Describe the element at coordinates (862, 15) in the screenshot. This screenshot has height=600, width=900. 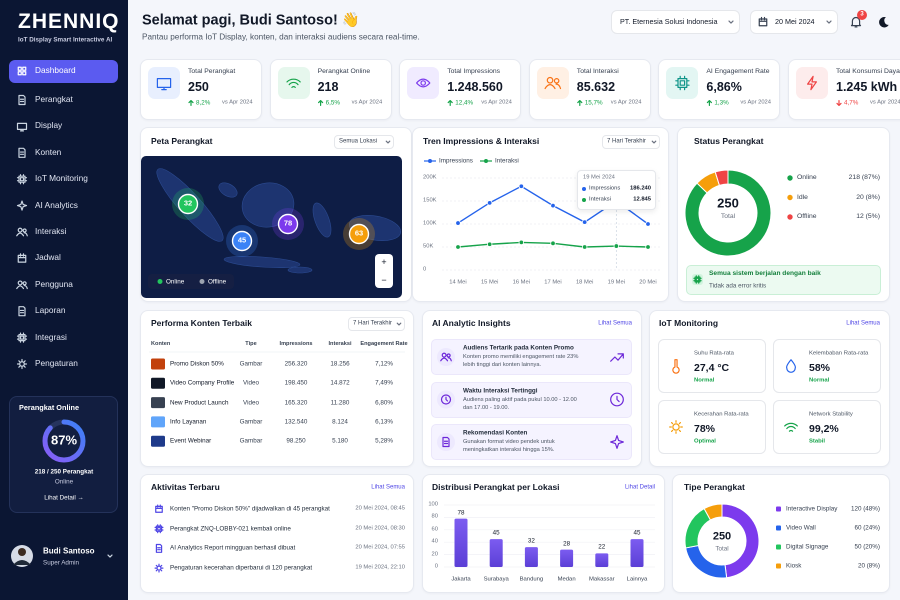
I see `notification-badge` at that location.